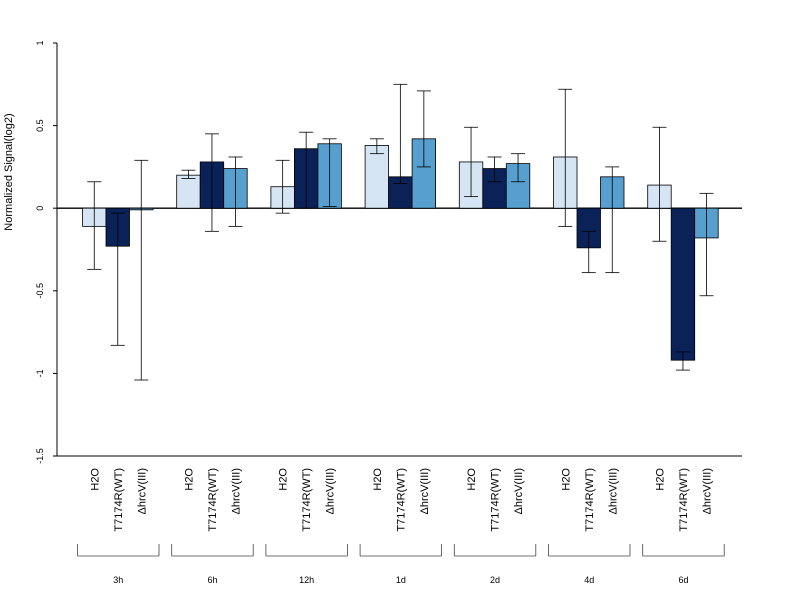 This screenshot has width=800, height=600. What do you see at coordinates (683, 564) in the screenshot?
I see `group-bracket: 6d` at bounding box center [683, 564].